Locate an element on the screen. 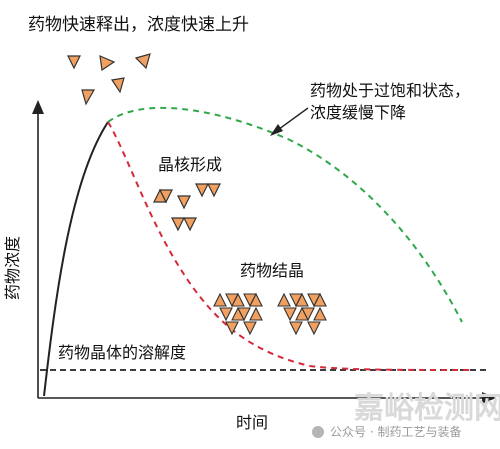 This screenshot has height=449, width=500. pointer-arrowhead-icon is located at coordinates (276, 130).